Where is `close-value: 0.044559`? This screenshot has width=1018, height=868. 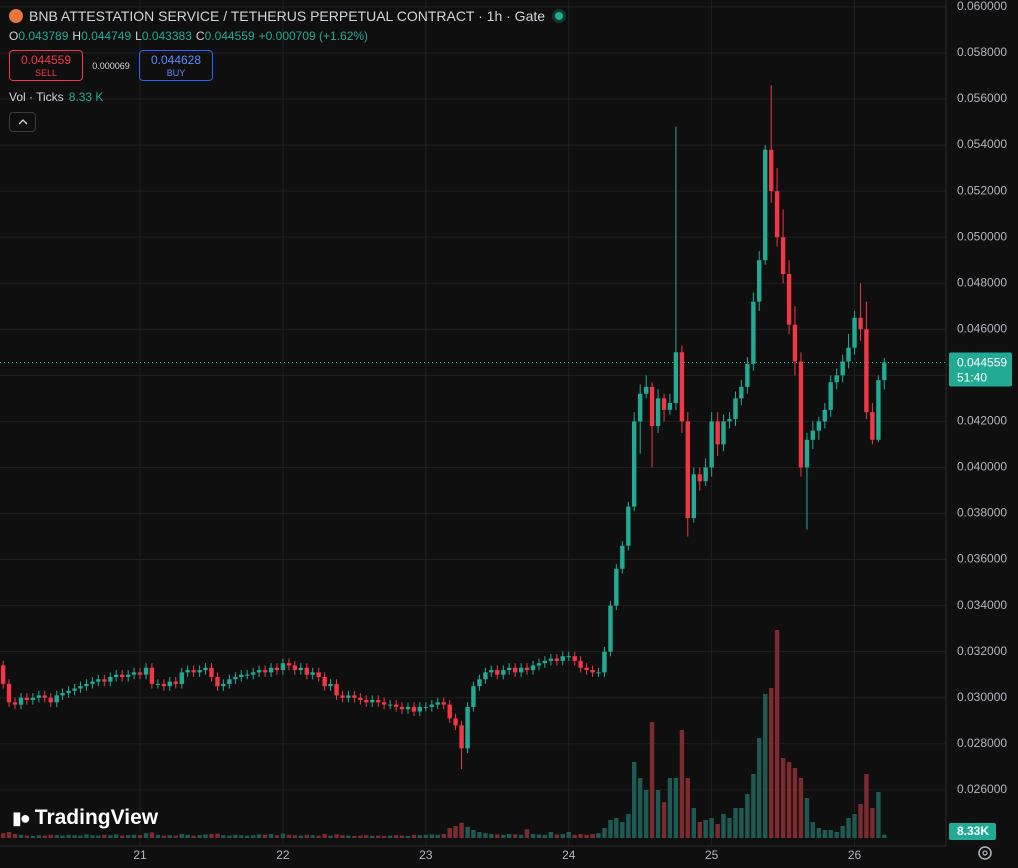 close-value: 0.044559 is located at coordinates (229, 36).